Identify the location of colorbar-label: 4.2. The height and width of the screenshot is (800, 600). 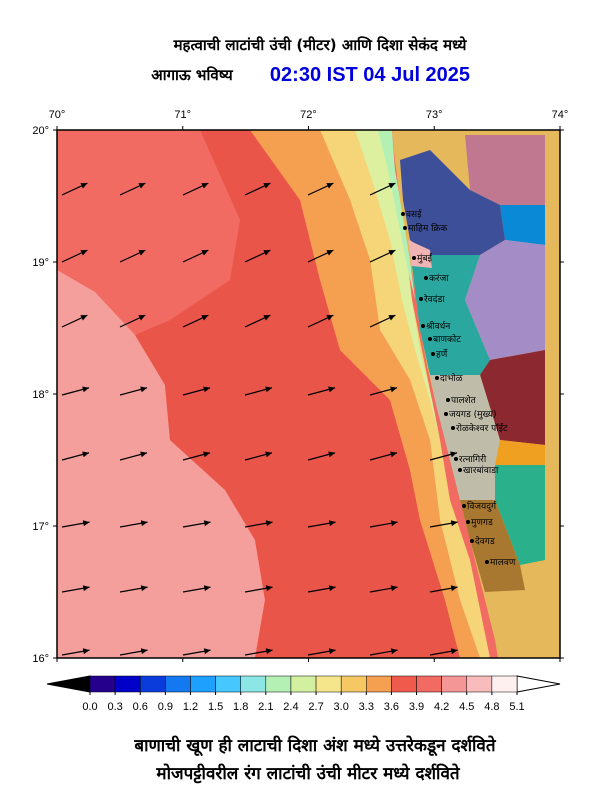
(441, 707).